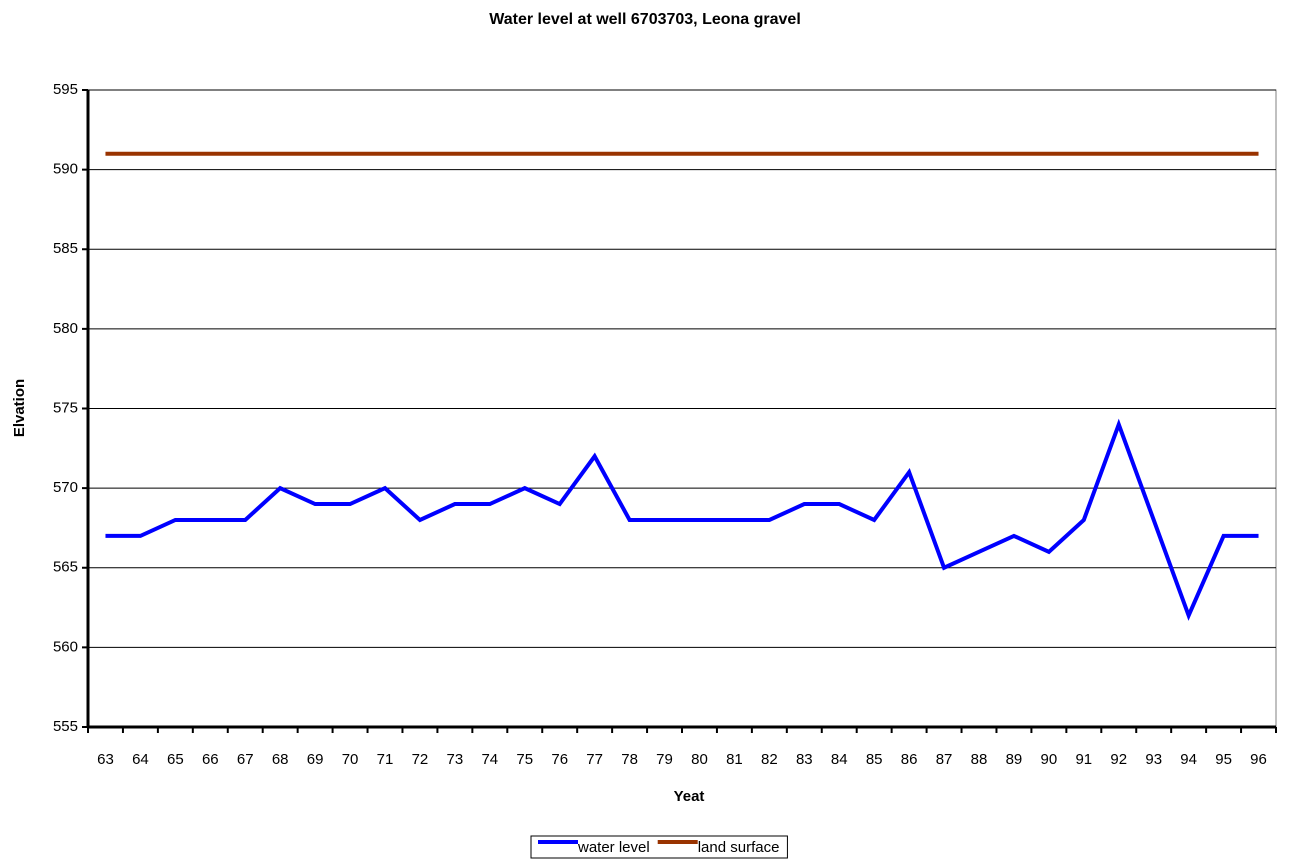  I want to click on x-tick-label: 66, so click(210, 759).